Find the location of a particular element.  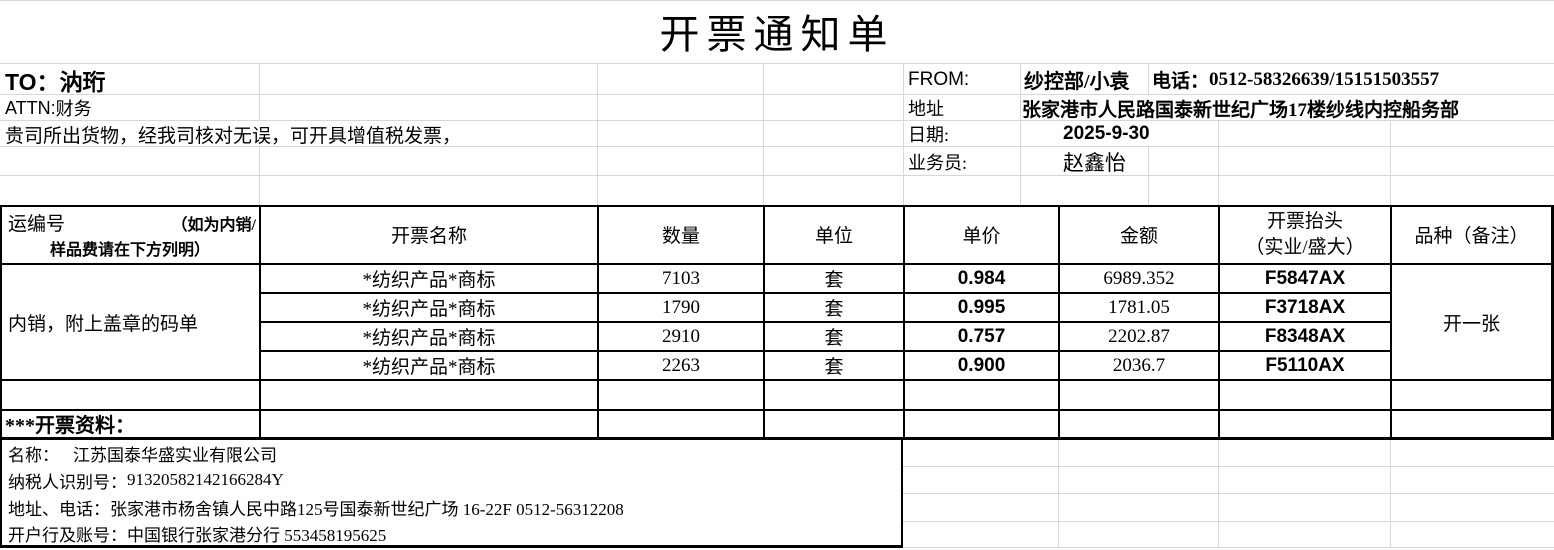

tax-id-label: 纳税人识别号： is located at coordinates (67, 482).